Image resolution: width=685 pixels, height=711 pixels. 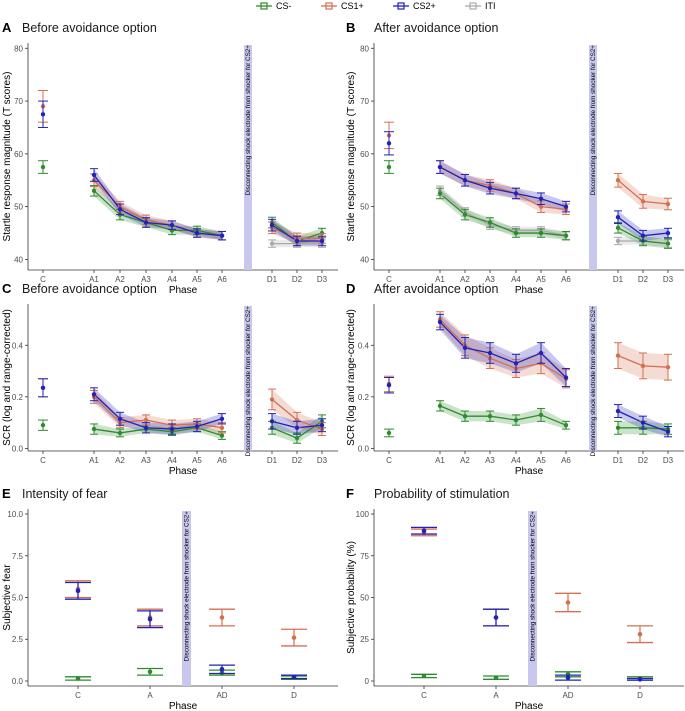 I want to click on x-tick-label: D, so click(x=640, y=695).